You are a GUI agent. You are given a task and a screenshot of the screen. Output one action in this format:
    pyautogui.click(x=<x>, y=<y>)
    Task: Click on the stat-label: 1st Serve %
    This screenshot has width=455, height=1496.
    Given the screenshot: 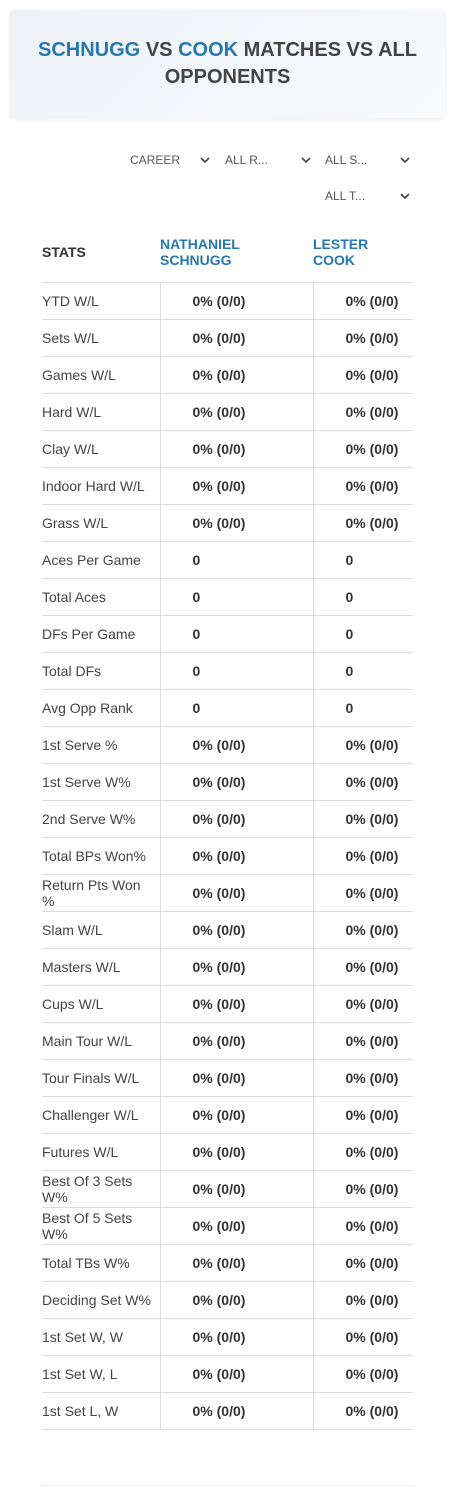 What is the action you would take?
    pyautogui.click(x=101, y=745)
    